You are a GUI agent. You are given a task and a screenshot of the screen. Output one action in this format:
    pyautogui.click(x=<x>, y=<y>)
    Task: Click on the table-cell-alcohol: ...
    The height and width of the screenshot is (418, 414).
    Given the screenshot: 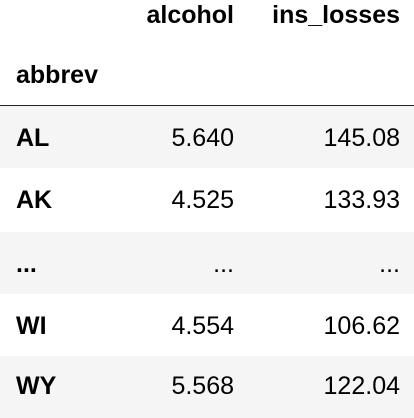 What is the action you would take?
    pyautogui.click(x=223, y=264)
    